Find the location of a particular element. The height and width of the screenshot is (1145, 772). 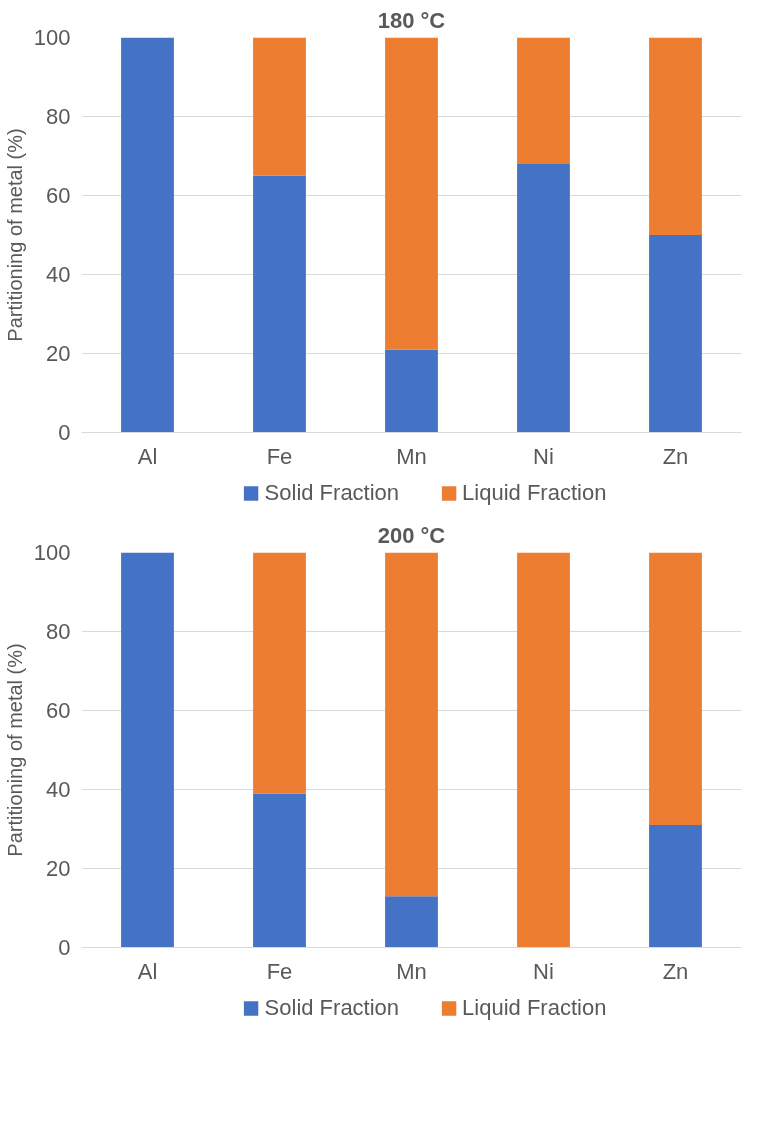

chart-title: 180 °C is located at coordinates (411, 20).